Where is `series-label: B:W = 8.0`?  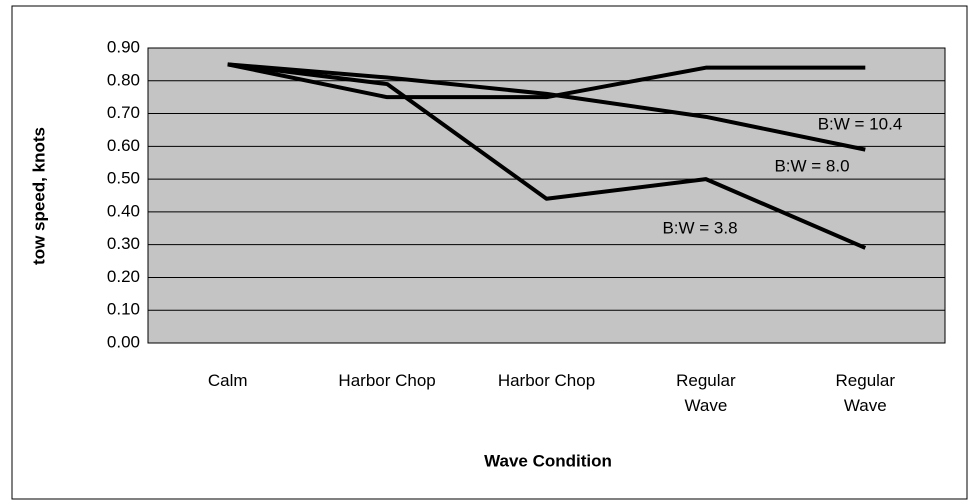
series-label: B:W = 8.0 is located at coordinates (811, 165).